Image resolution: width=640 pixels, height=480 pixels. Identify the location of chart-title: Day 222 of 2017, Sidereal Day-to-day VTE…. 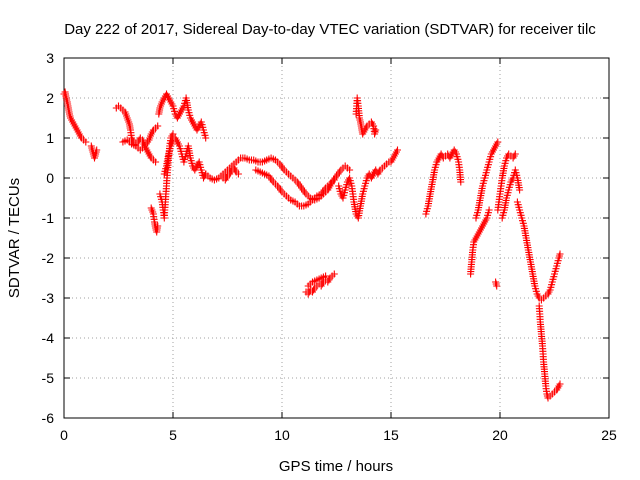
(330, 29).